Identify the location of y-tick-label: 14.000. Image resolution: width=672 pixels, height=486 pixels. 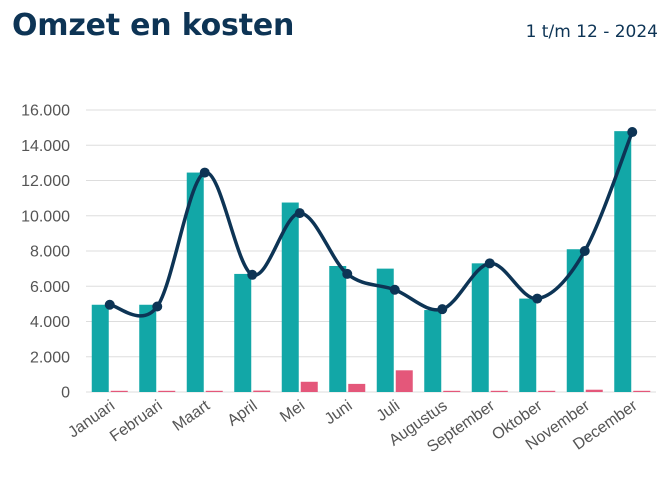
(45, 146).